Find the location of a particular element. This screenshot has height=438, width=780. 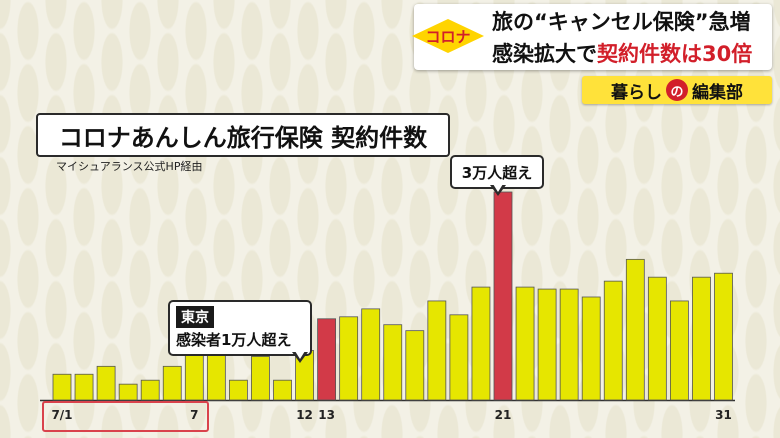

peak-callout: 3万人超え is located at coordinates (497, 172).